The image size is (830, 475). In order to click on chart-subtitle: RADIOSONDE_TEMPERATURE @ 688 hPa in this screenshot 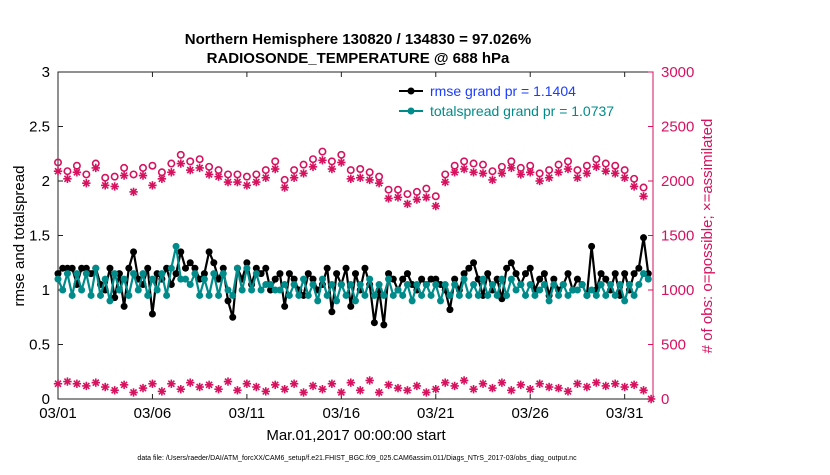, I will do `click(358, 58)`.